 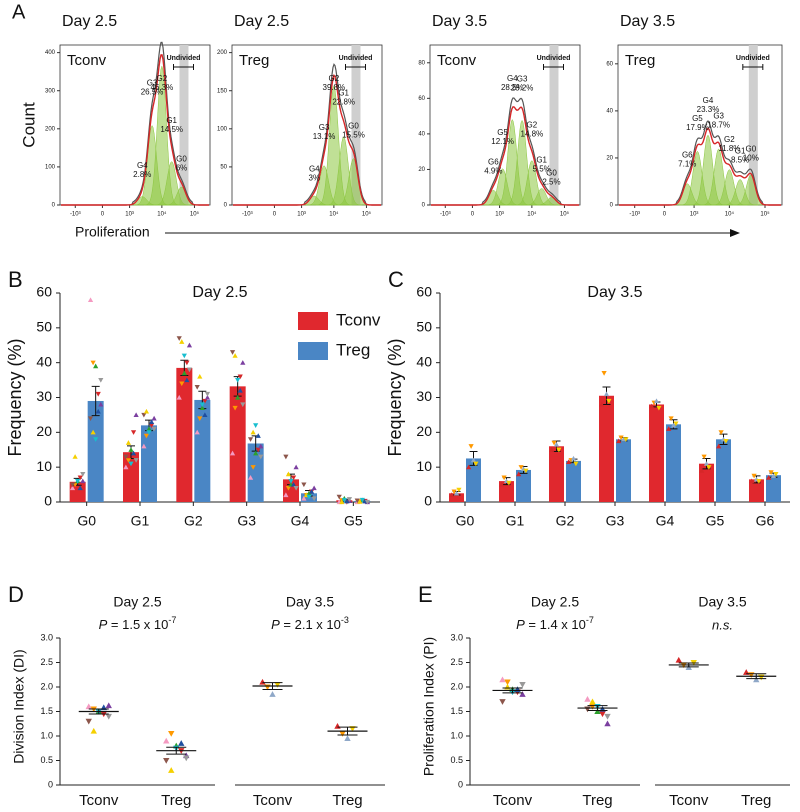 What do you see at coordinates (50, 53) in the screenshot?
I see `y-tick-label: 400` at bounding box center [50, 53].